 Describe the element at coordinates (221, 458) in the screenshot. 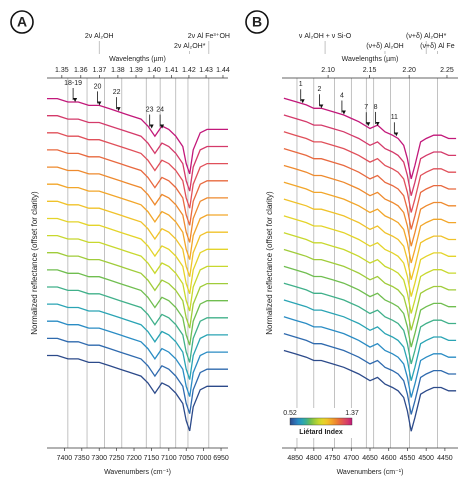

I see `x-tick-label: 6950` at that location.